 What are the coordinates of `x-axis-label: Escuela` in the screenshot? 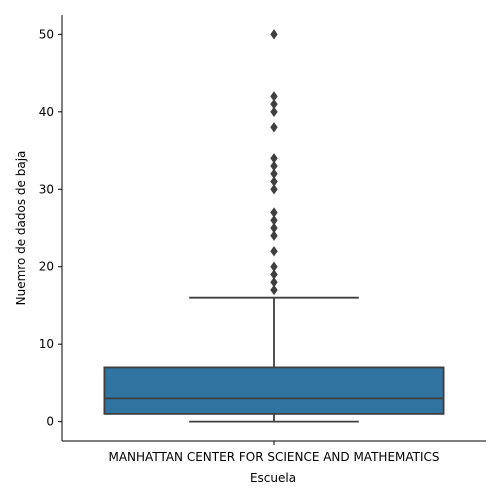 It's located at (273, 478).